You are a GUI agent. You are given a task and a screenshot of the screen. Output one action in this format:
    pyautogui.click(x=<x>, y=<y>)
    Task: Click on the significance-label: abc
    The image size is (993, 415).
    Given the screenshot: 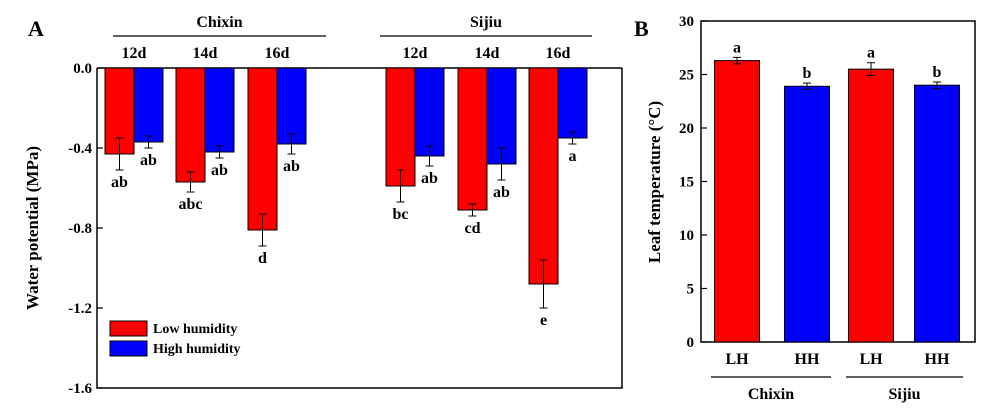 What is the action you would take?
    pyautogui.click(x=191, y=204)
    